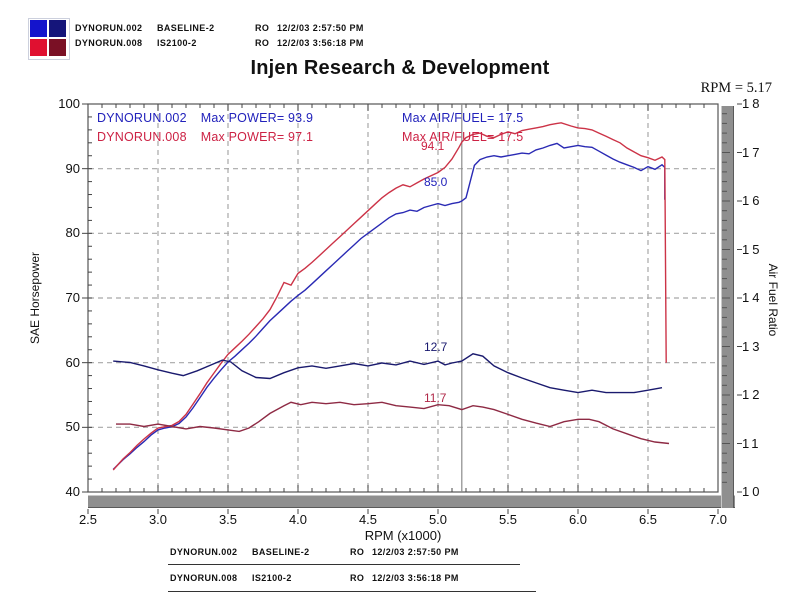  Describe the element at coordinates (752, 103) in the screenshot. I see `ytickR-label: 18` at that location.